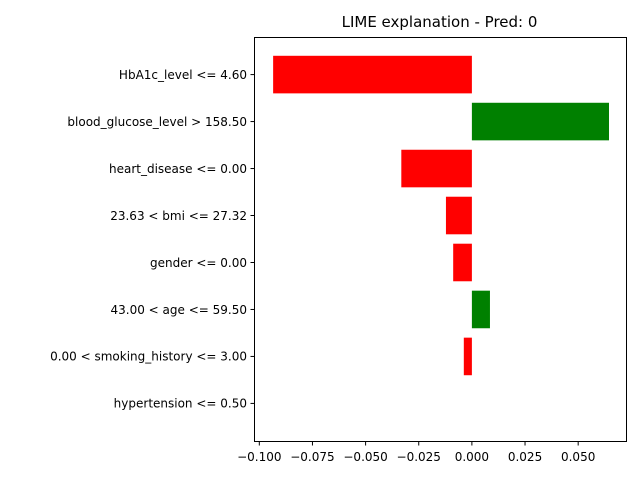 Image resolution: width=640 pixels, height=485 pixels. I want to click on x-axis: −0.100 −0.075 −0.050 −0.025 0.000 0.025 0.050, so click(416, 452).